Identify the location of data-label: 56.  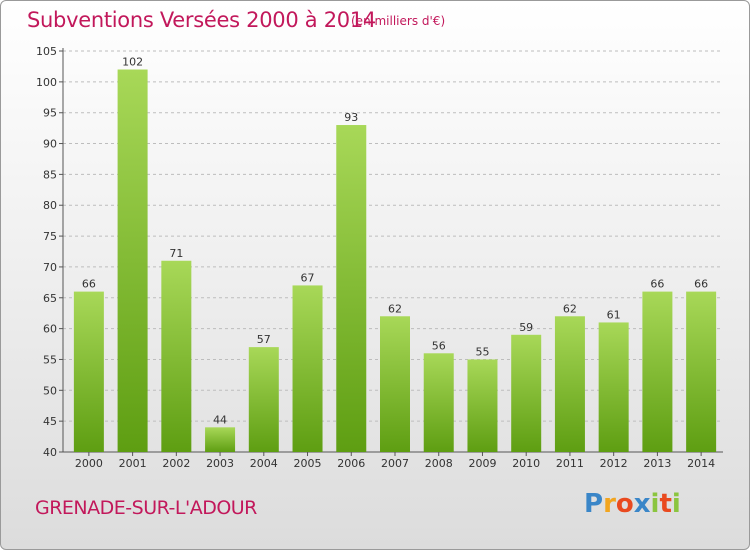
(439, 345).